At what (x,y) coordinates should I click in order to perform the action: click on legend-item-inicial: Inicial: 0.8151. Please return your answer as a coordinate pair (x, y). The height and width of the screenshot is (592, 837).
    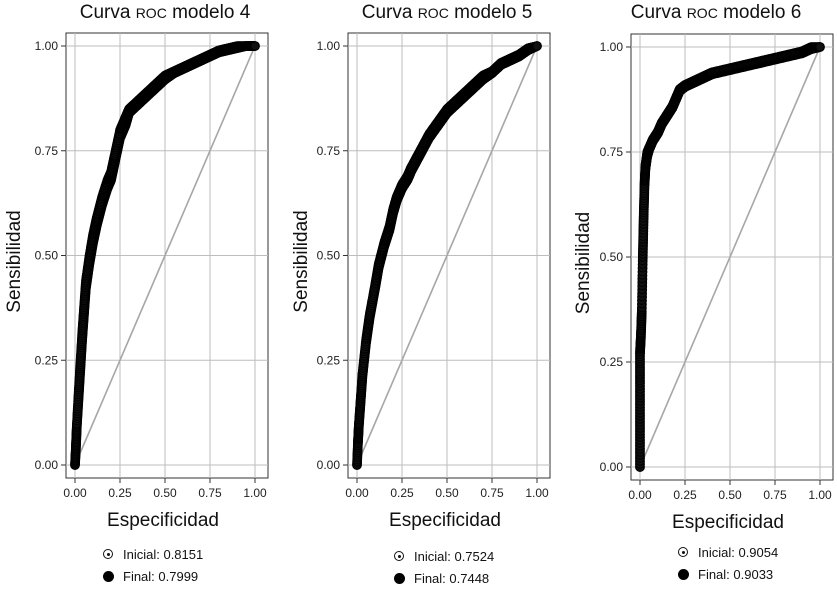
    Looking at the image, I should click on (153, 554).